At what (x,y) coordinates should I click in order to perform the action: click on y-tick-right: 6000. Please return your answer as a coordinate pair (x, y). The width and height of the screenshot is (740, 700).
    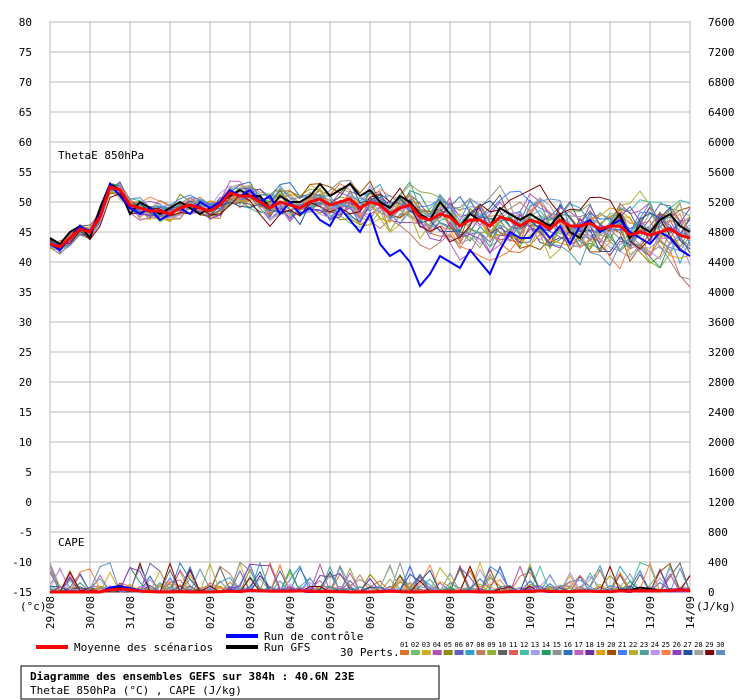
    Looking at the image, I should click on (721, 142).